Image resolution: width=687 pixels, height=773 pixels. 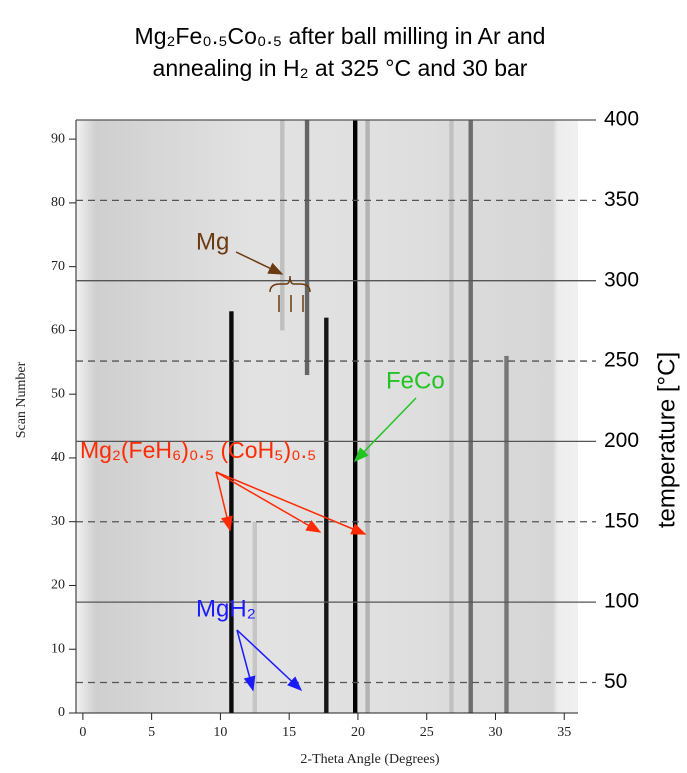 What do you see at coordinates (564, 732) in the screenshot?
I see `x-tick-label: 35` at bounding box center [564, 732].